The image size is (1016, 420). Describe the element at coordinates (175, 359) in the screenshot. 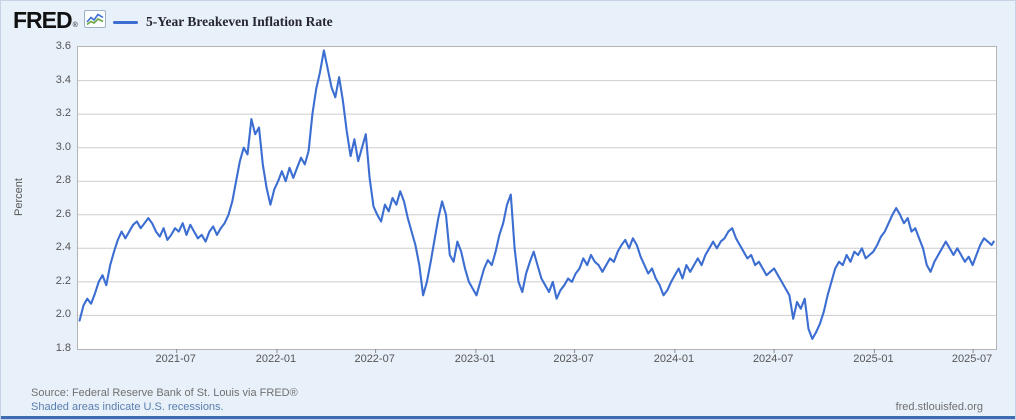

I see `x-tick-label: 2021-07` at that location.